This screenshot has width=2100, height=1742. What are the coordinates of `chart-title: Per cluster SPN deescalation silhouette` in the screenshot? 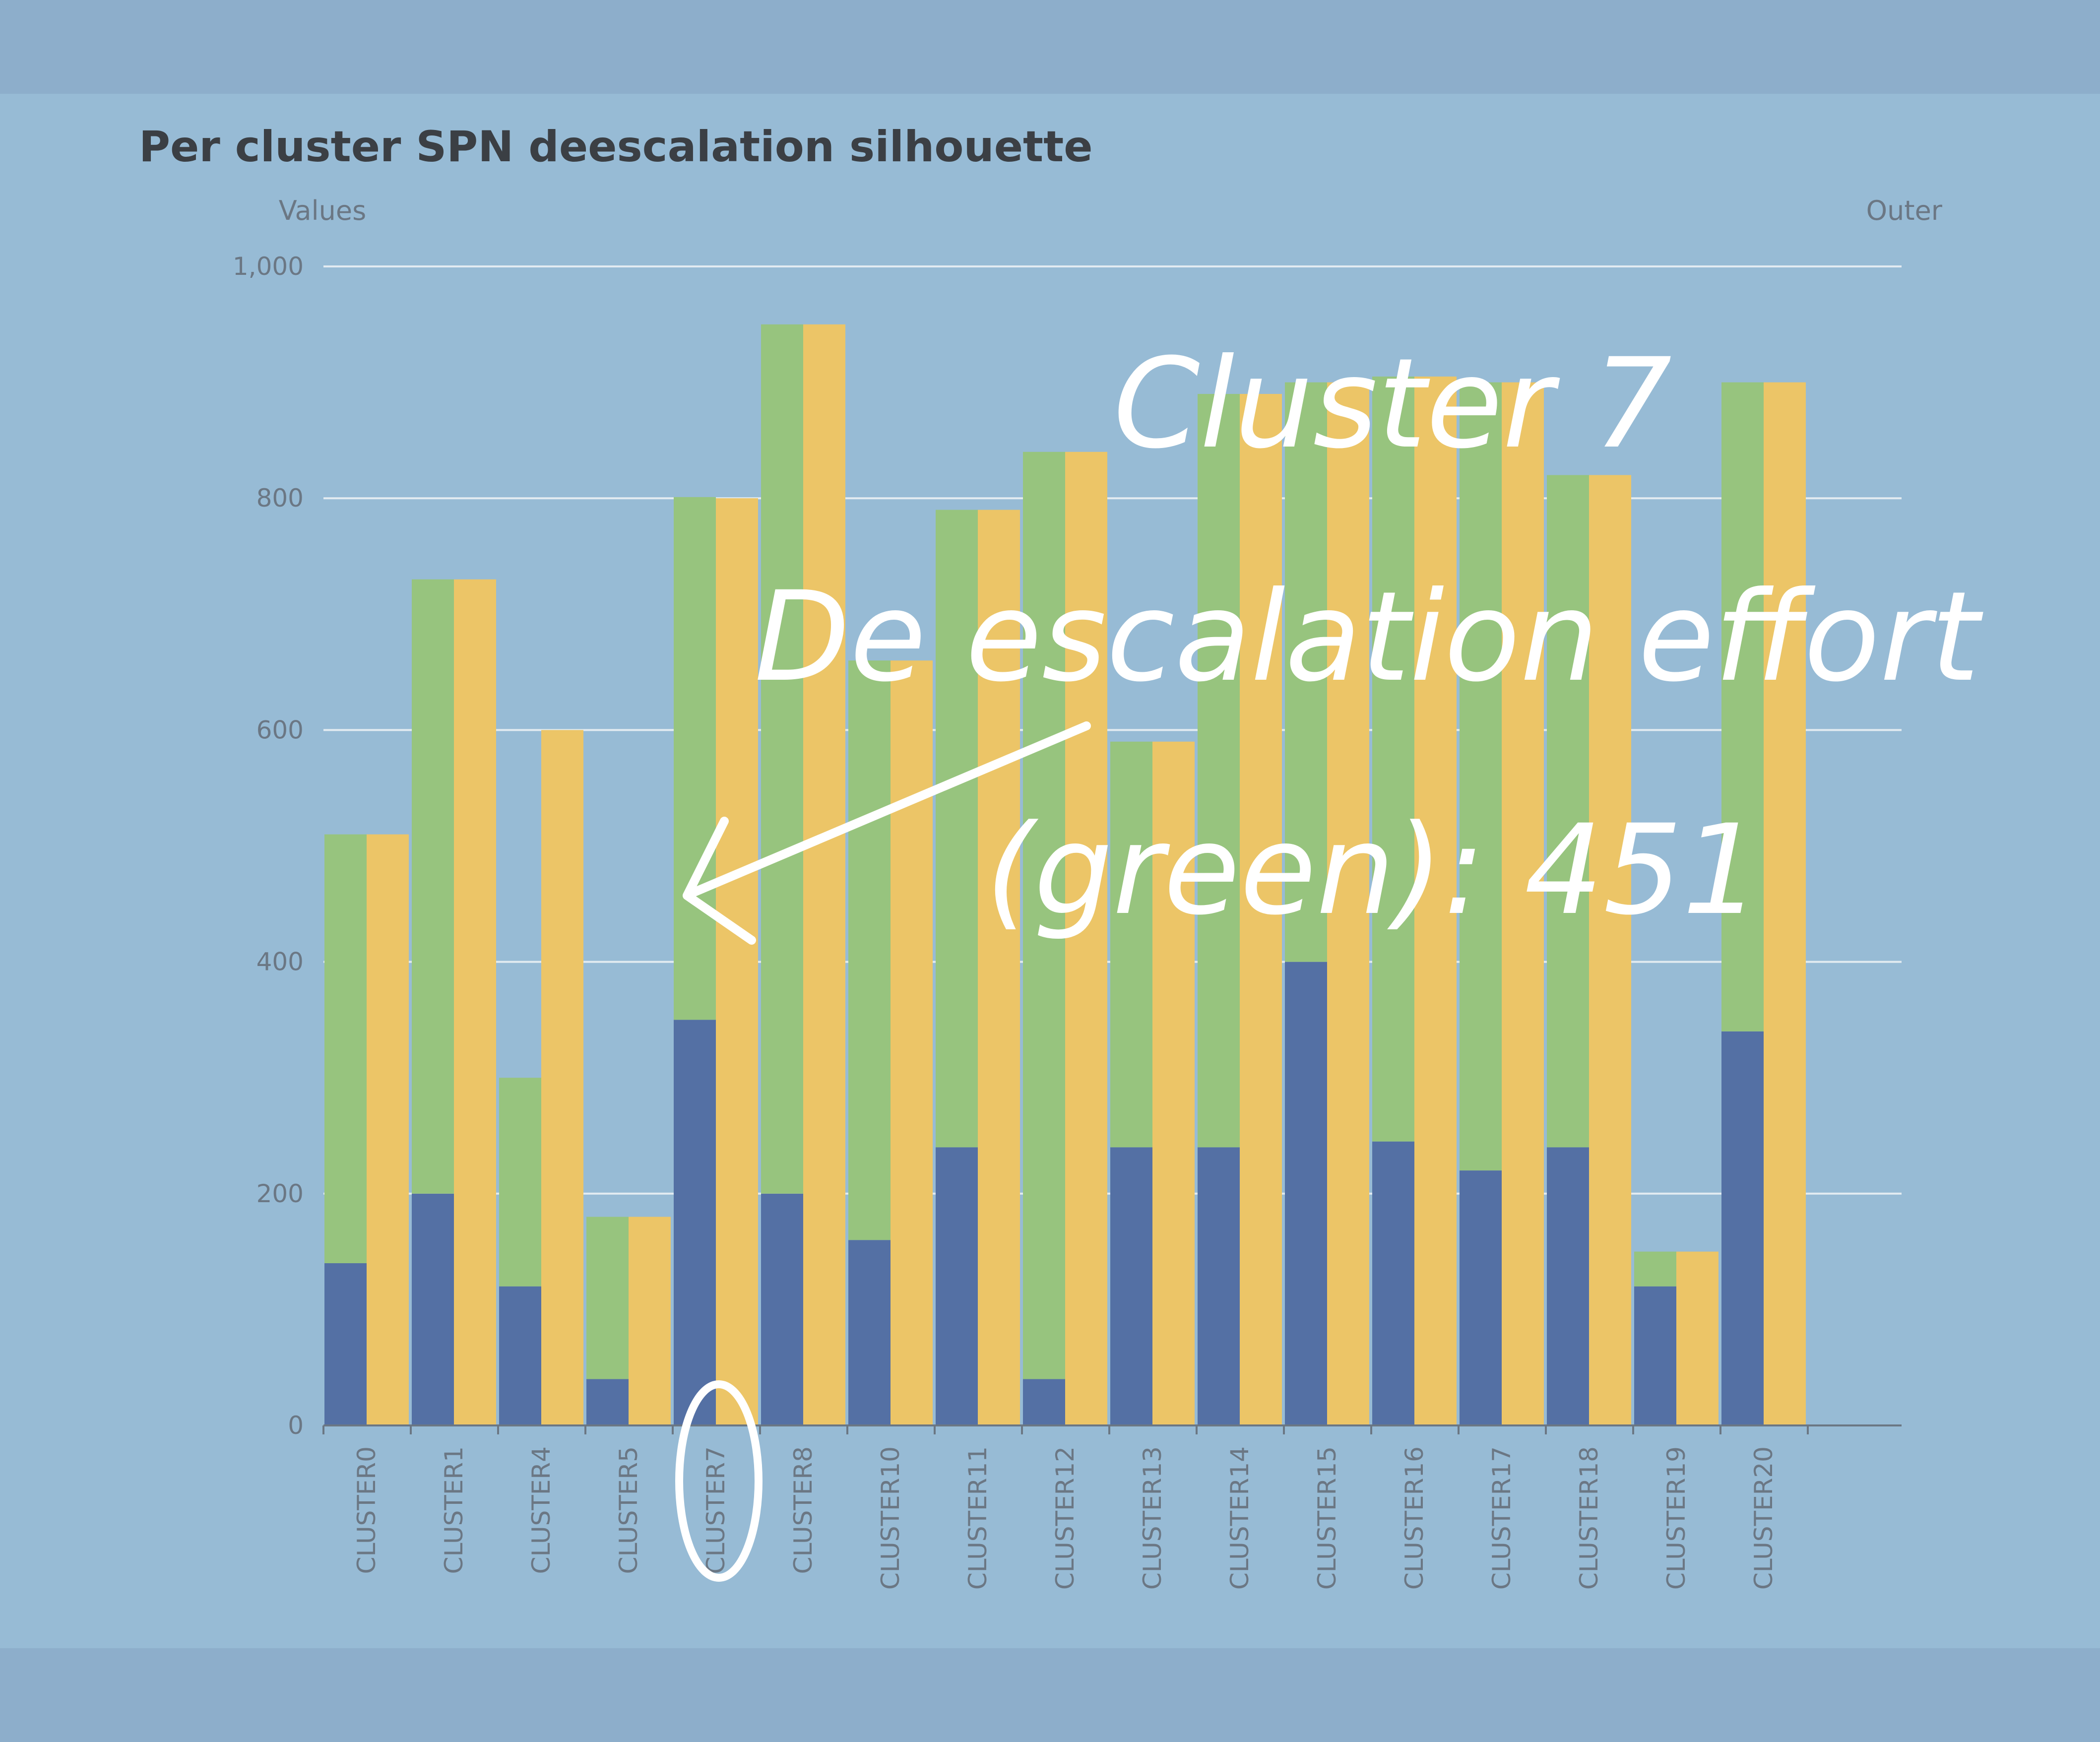 It's located at (616, 147).